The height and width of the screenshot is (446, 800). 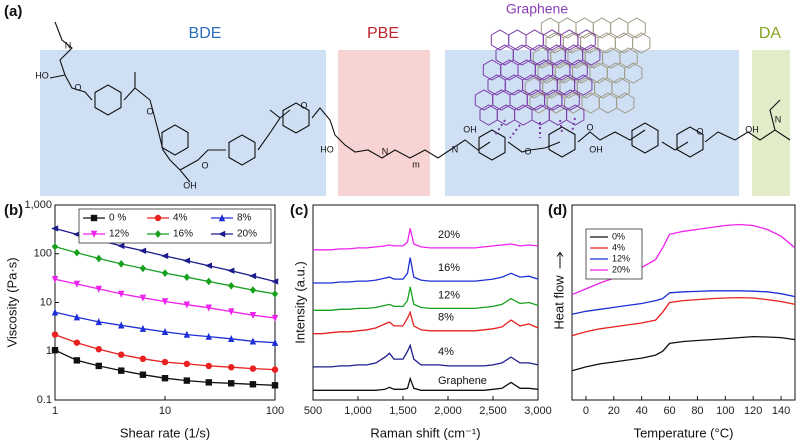 What do you see at coordinates (358, 411) in the screenshot?
I see `x-tick-label: 1,000` at bounding box center [358, 411].